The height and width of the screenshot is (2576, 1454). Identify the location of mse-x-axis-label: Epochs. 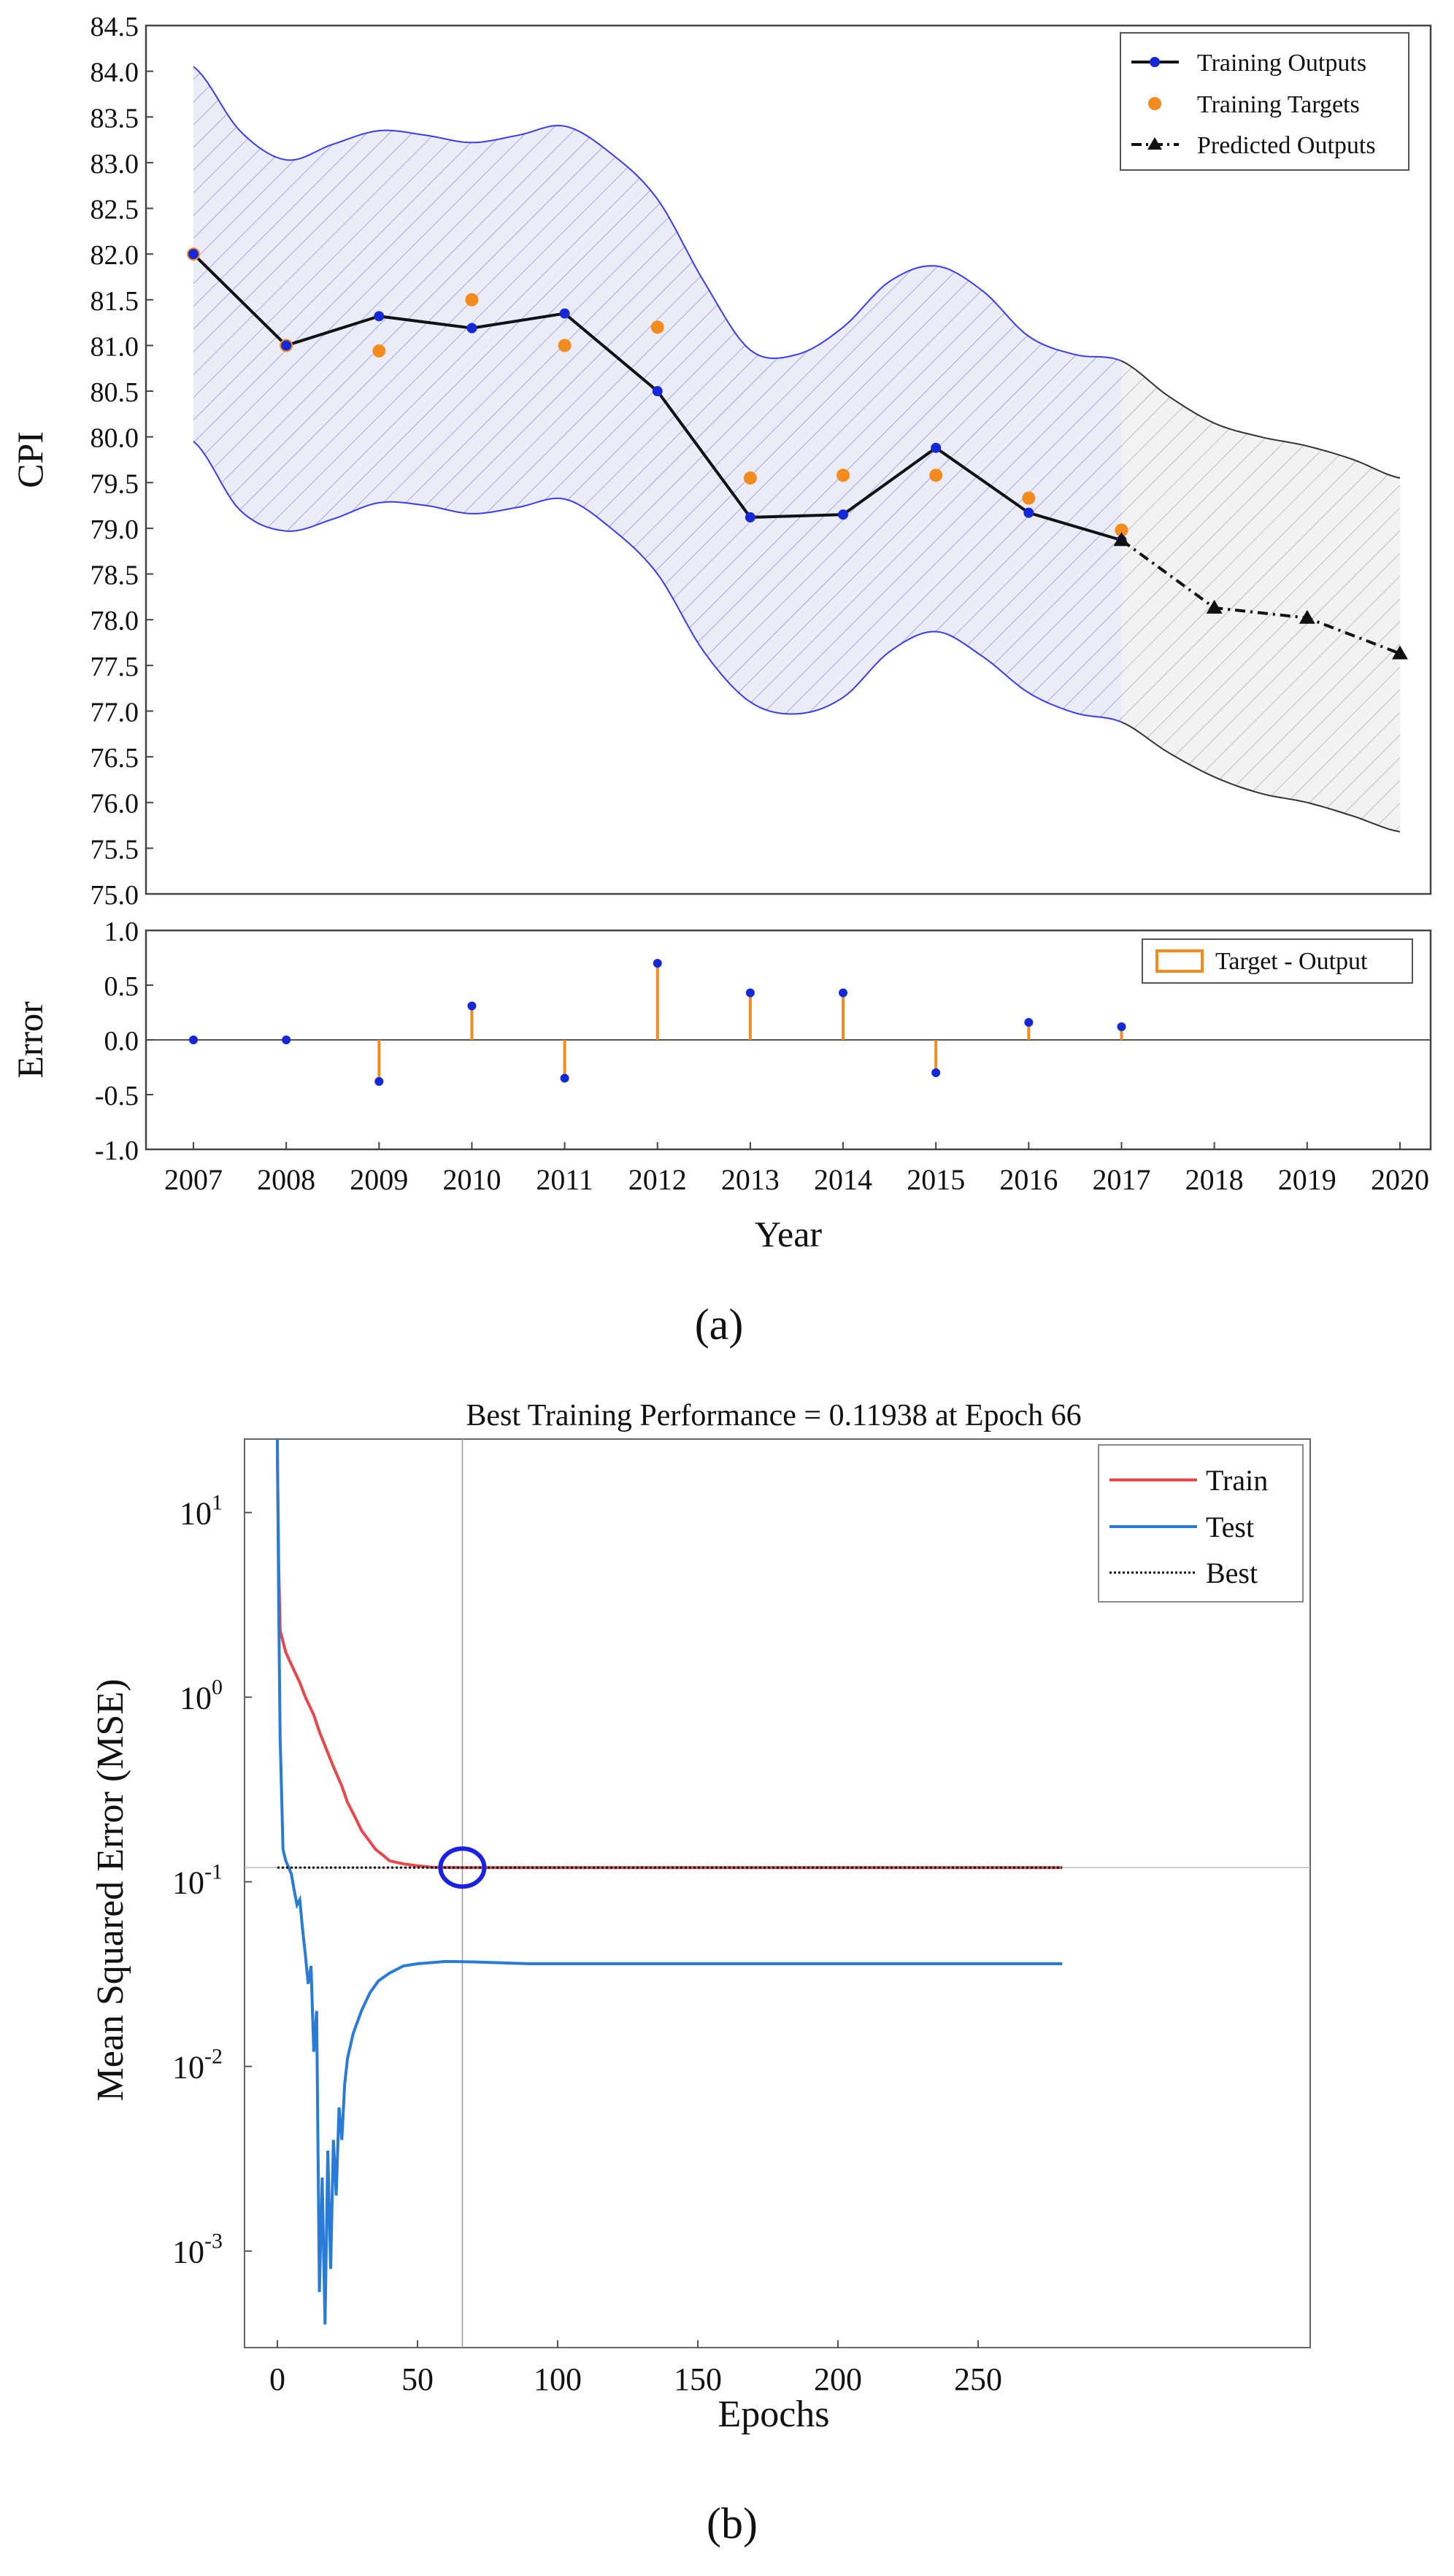
(773, 2414).